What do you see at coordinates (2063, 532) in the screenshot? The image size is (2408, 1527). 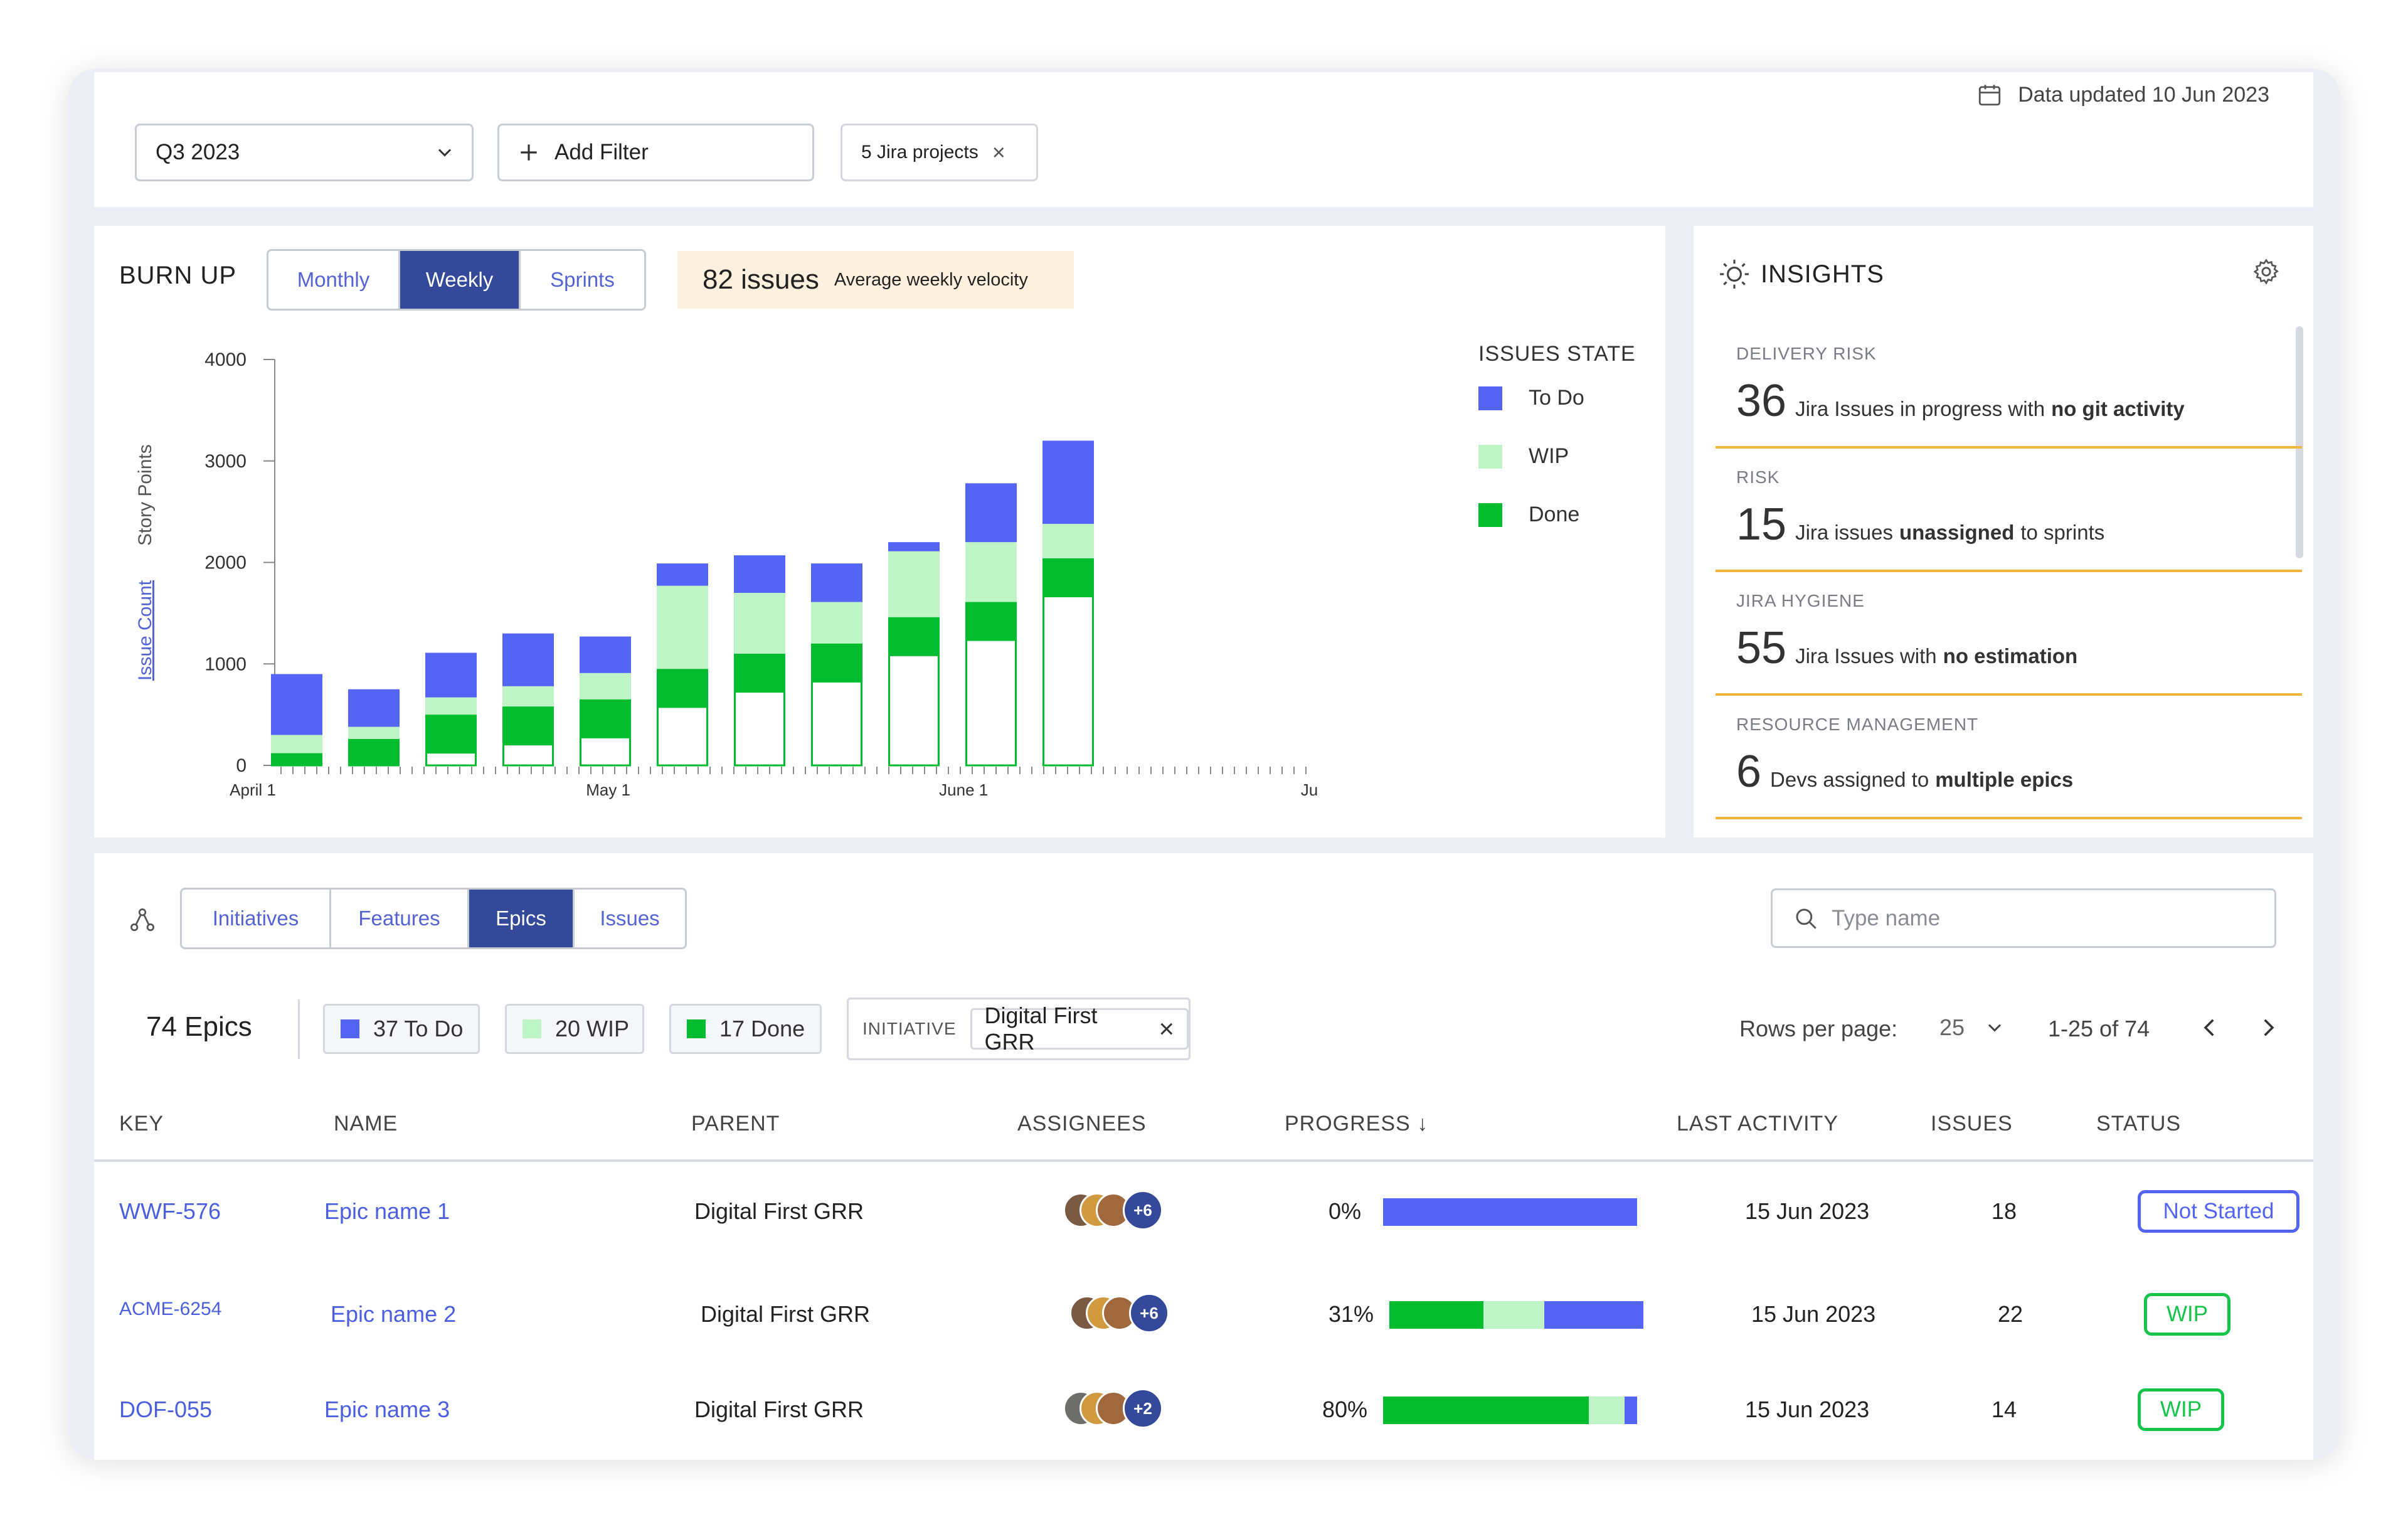 I see `insight-text-post: to sprints` at bounding box center [2063, 532].